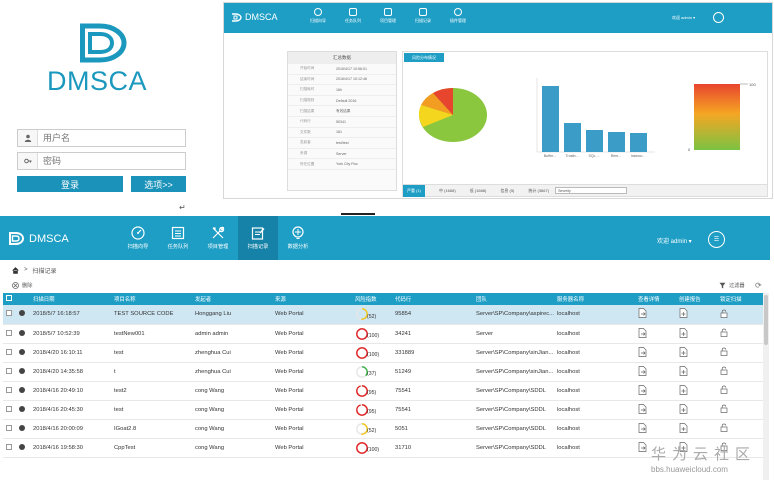  What do you see at coordinates (385, 270) in the screenshot?
I see `breadcrumb: > 扫描记录` at bounding box center [385, 270].